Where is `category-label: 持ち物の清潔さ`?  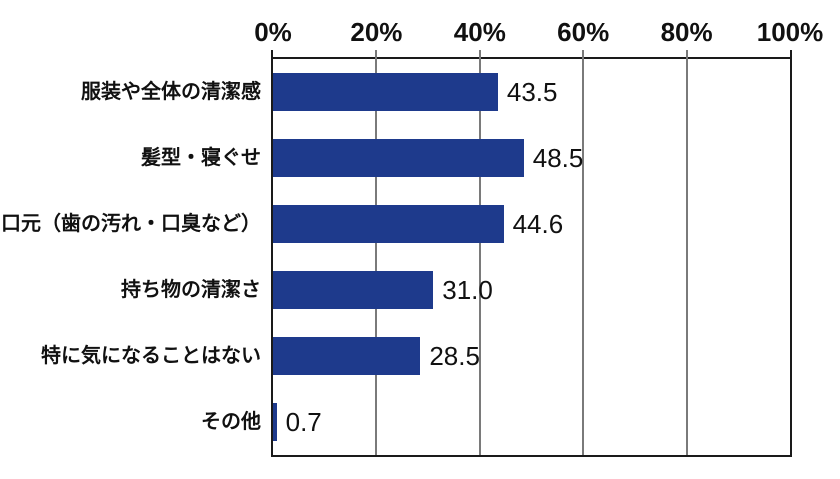 category-label: 持ち物の清潔さ is located at coordinates (191, 290).